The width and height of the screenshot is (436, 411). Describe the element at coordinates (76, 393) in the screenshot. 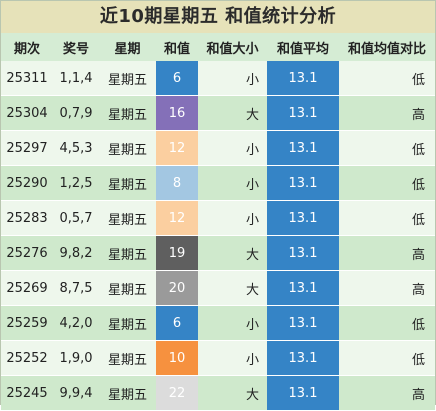

I see `numbers-cell: 9,9,4` at that location.